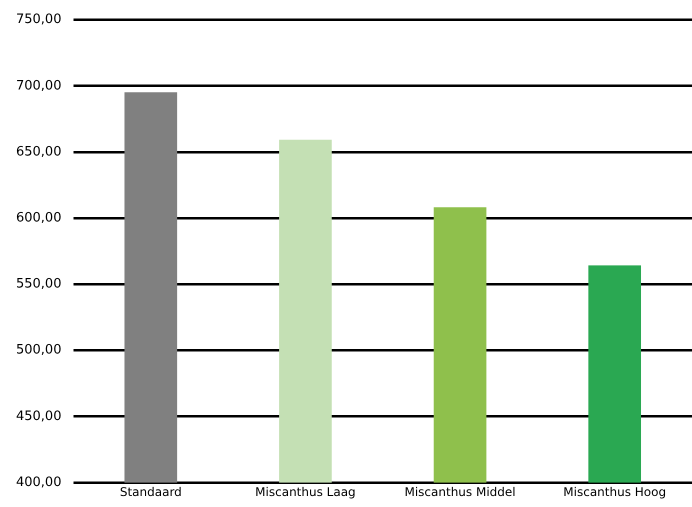 This screenshot has width=692, height=507. I want to click on y-tick-label: 450,00, so click(39, 416).